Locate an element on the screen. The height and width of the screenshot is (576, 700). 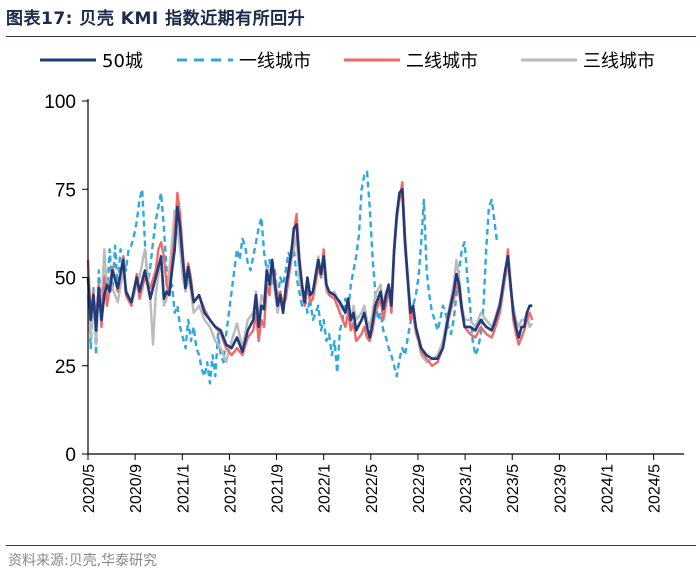
x-tick-label: 2022/9 is located at coordinates (419, 488).